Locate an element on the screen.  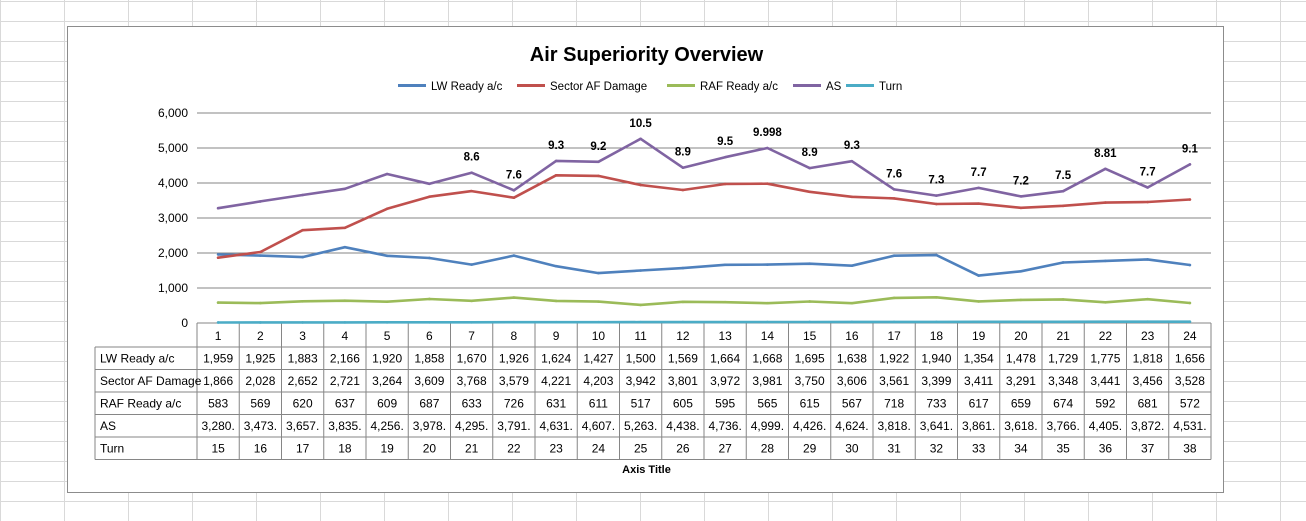
x-tick-label: 3 is located at coordinates (302, 336).